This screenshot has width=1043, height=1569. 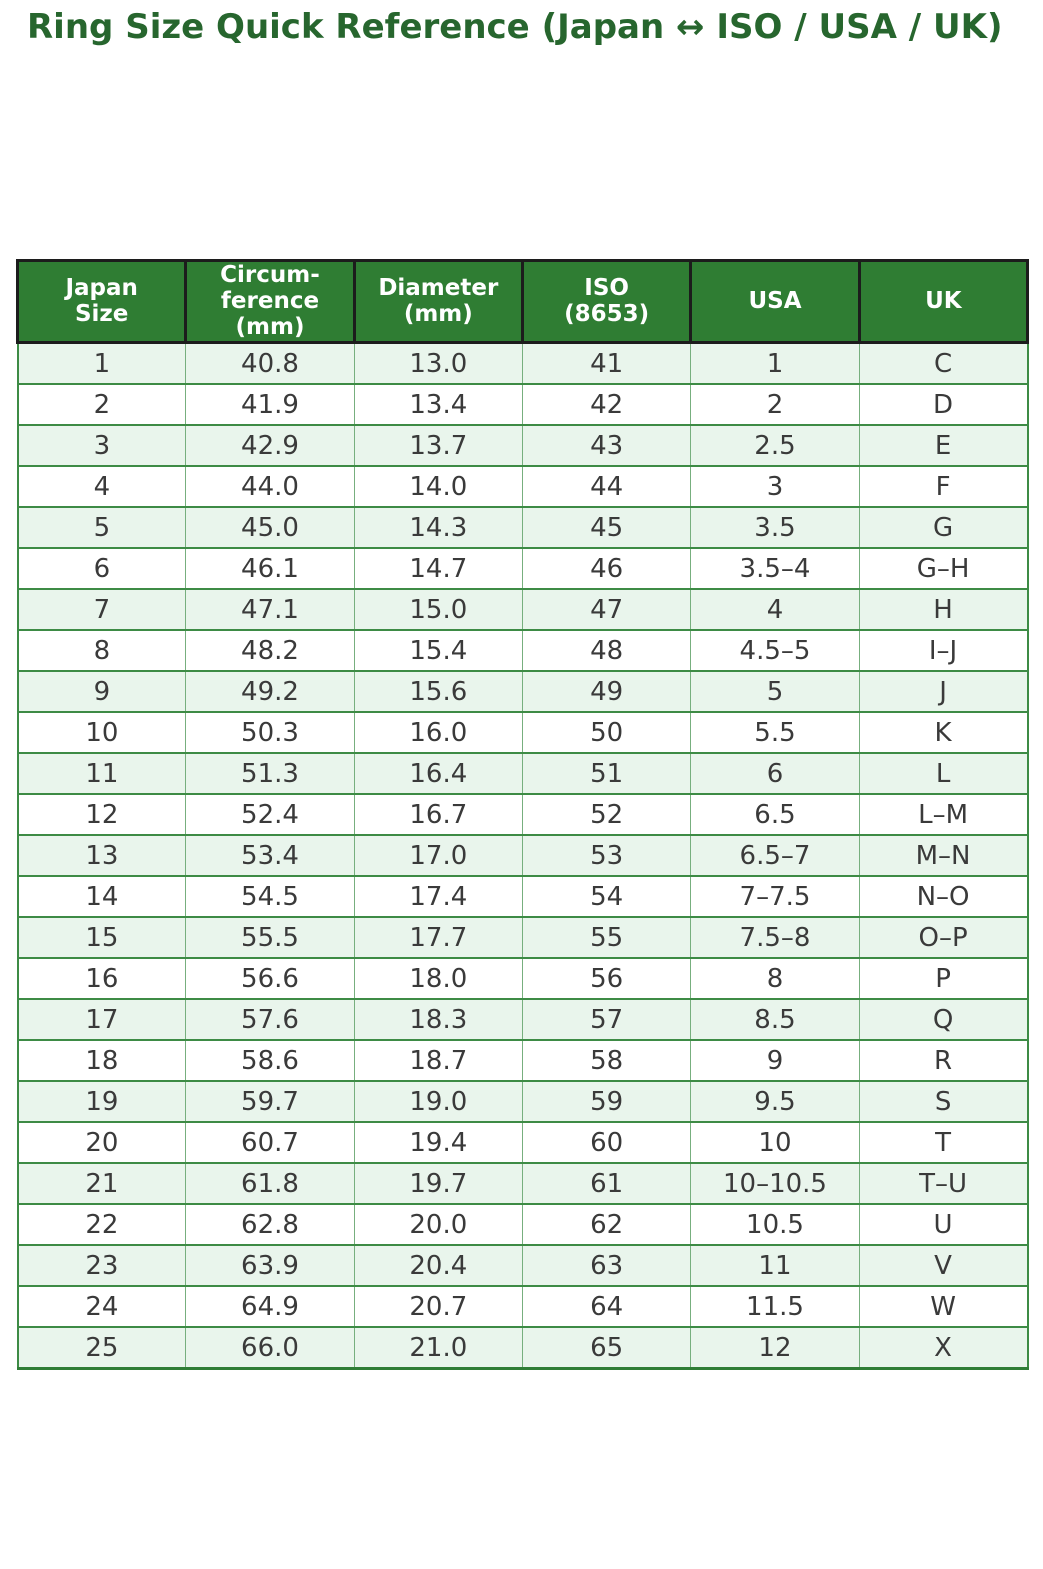 I want to click on table-cell: Q, so click(x=943, y=1020).